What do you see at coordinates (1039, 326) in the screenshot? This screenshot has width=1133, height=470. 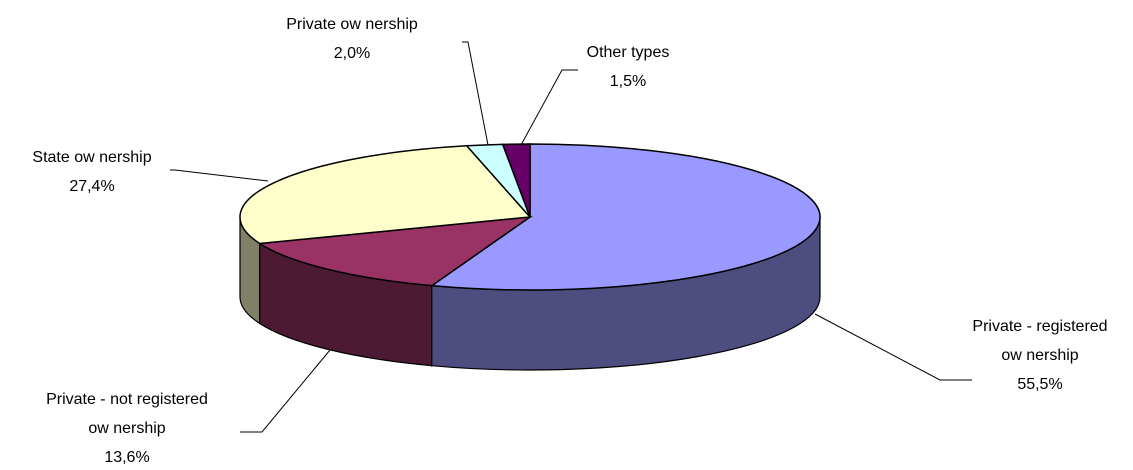 I see `label-private-registered-line1: Private - registered` at bounding box center [1039, 326].